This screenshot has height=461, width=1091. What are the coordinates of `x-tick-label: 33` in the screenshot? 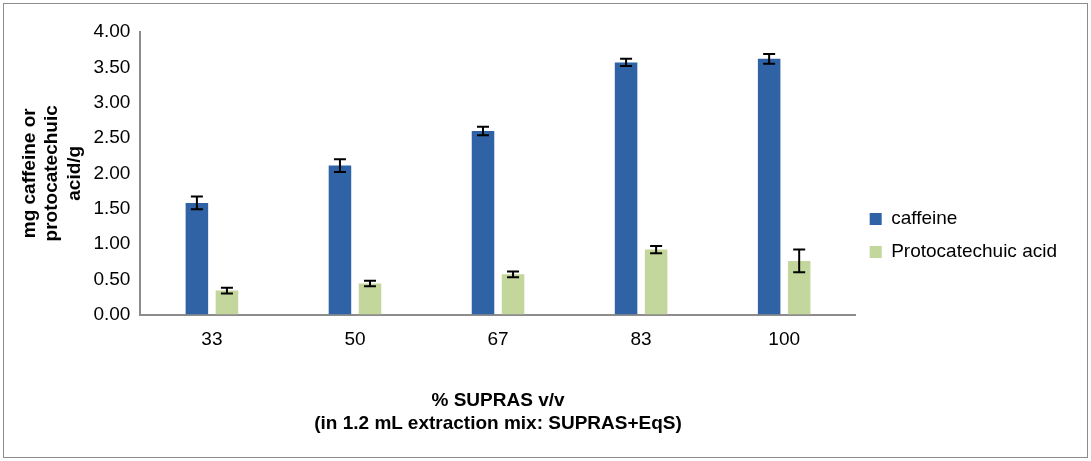 It's located at (212, 339).